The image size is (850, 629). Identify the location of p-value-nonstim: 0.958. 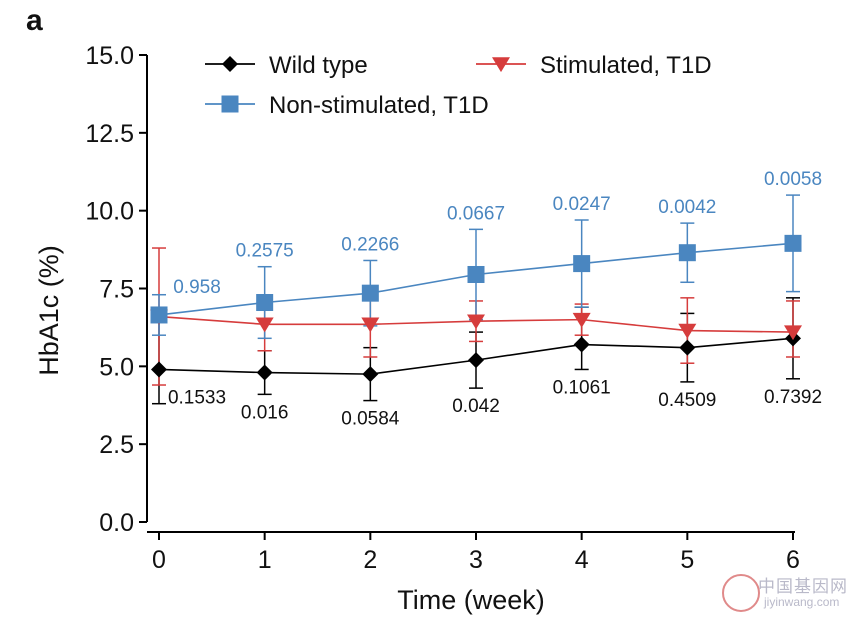
(197, 287).